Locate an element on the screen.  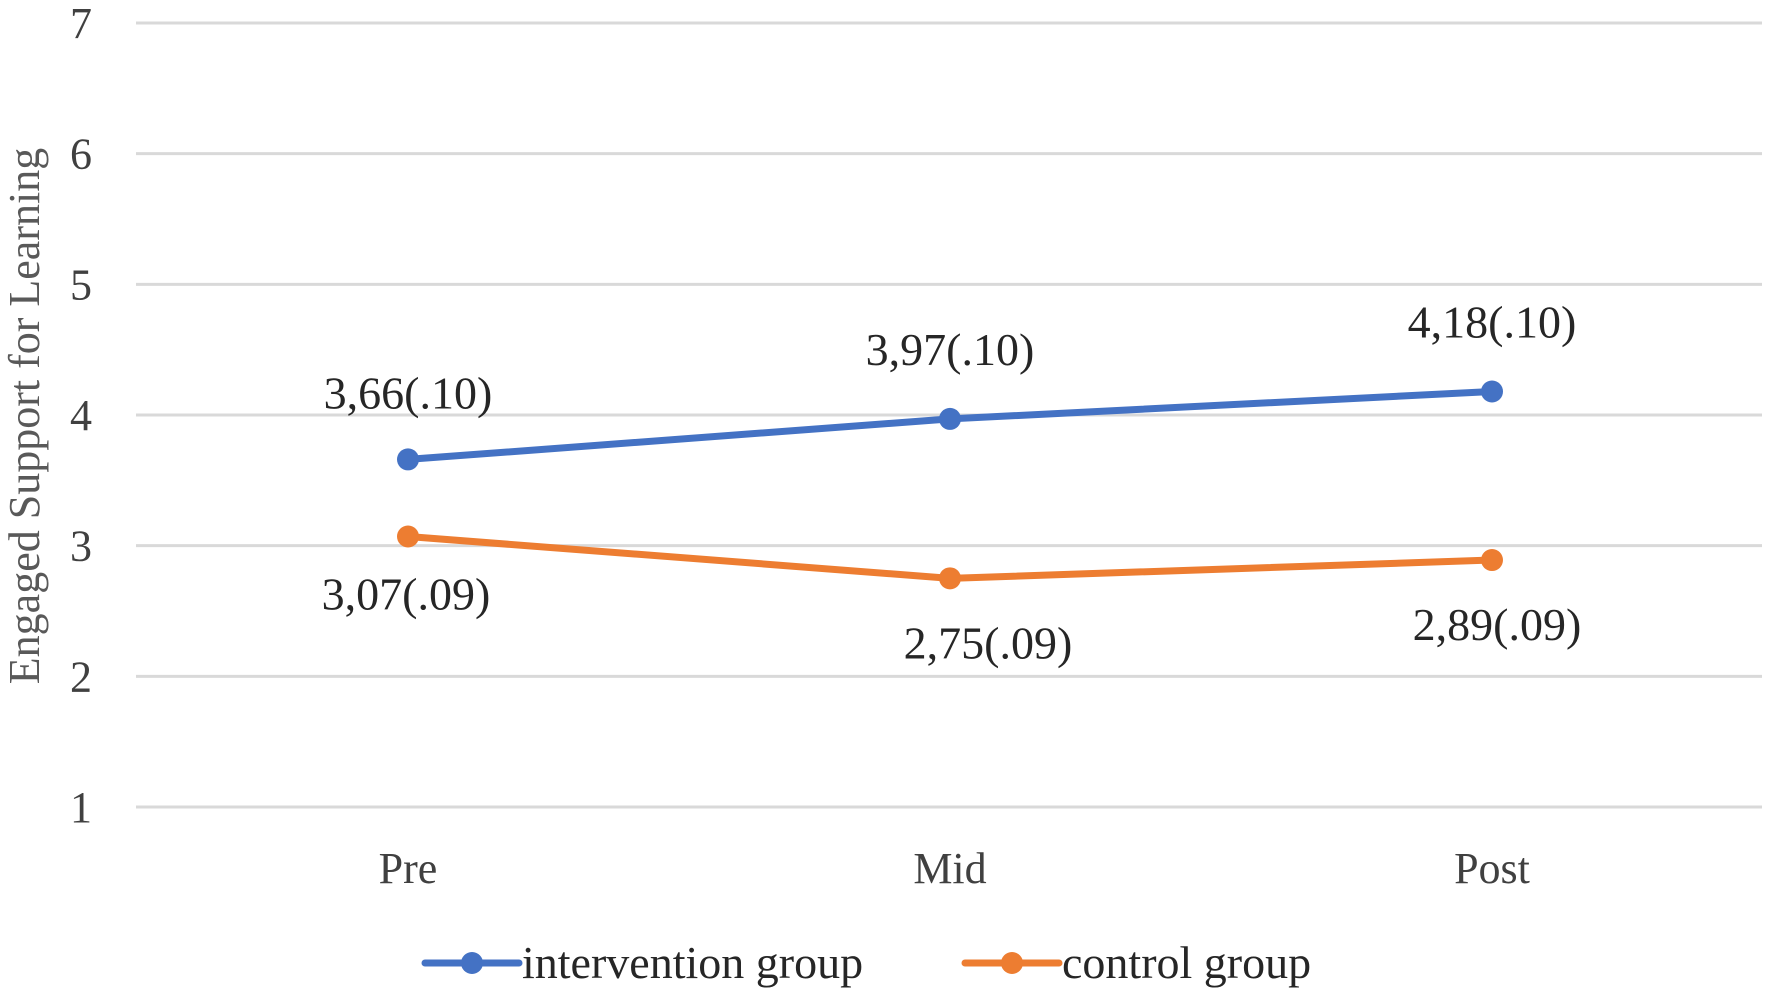
y-tick-label: 1 is located at coordinates (81, 807).